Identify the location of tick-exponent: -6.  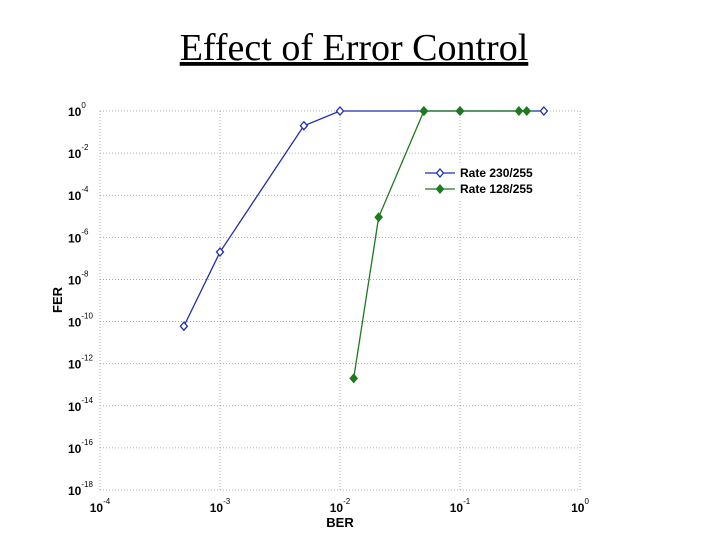
(85, 231).